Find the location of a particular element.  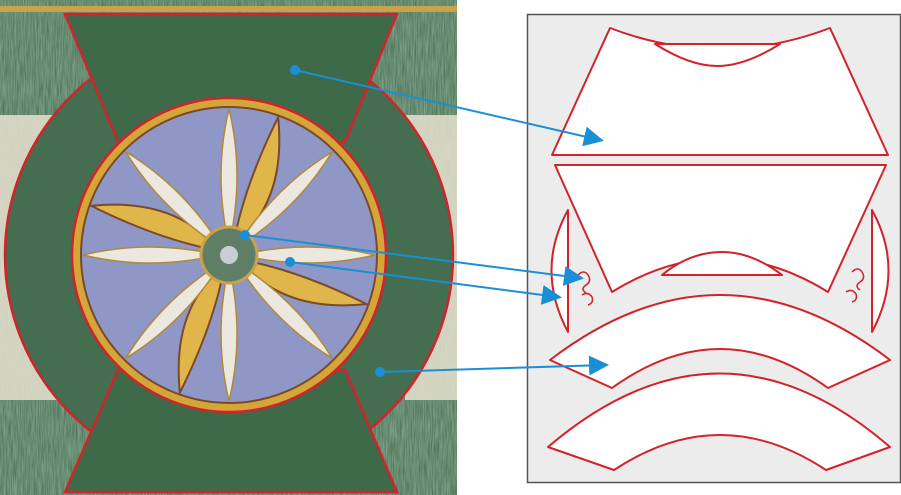

center-dot is located at coordinates (229, 255).